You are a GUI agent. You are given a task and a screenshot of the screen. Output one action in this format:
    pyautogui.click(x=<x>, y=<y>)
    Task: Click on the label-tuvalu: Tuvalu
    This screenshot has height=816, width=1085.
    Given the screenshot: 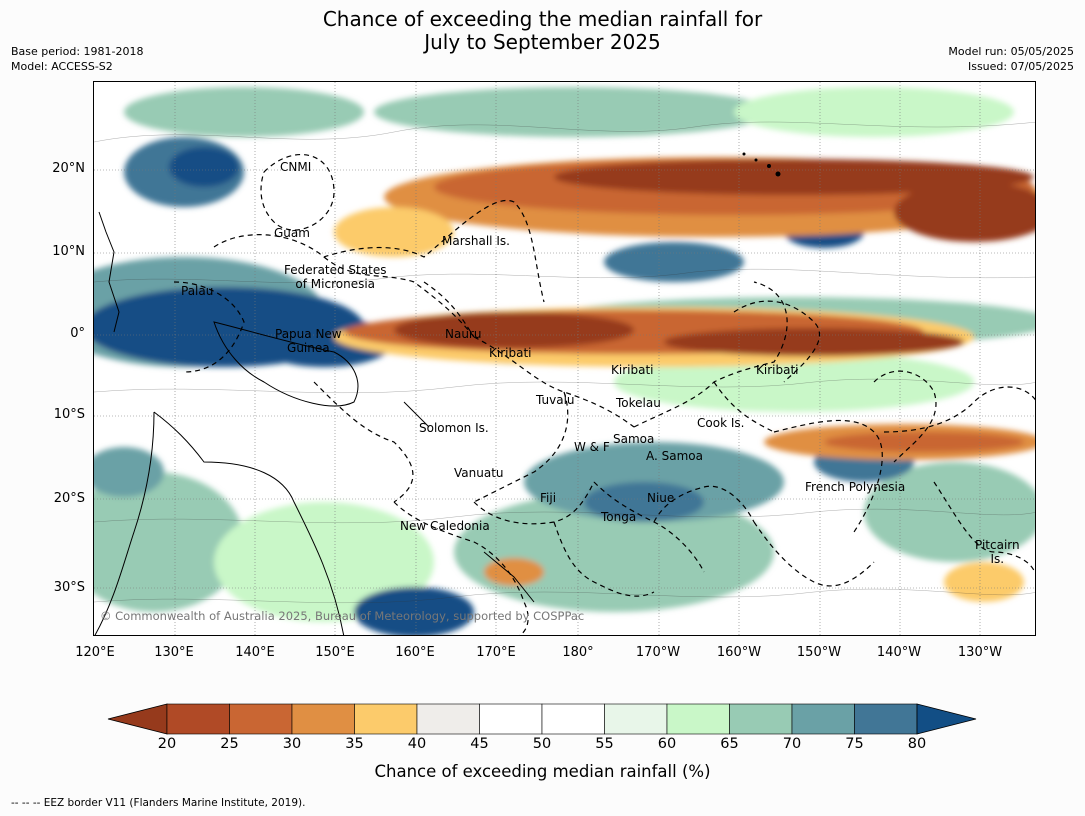 What is the action you would take?
    pyautogui.click(x=555, y=400)
    